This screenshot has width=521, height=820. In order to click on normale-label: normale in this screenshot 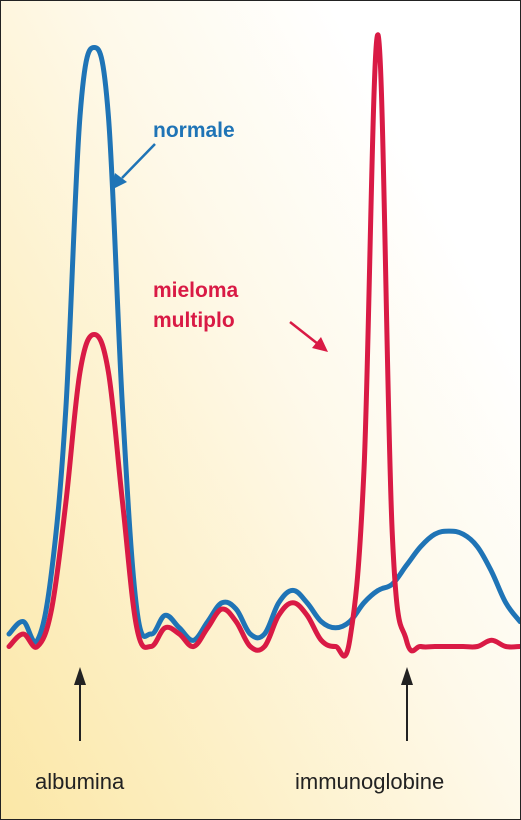, I will do `click(194, 130)`.